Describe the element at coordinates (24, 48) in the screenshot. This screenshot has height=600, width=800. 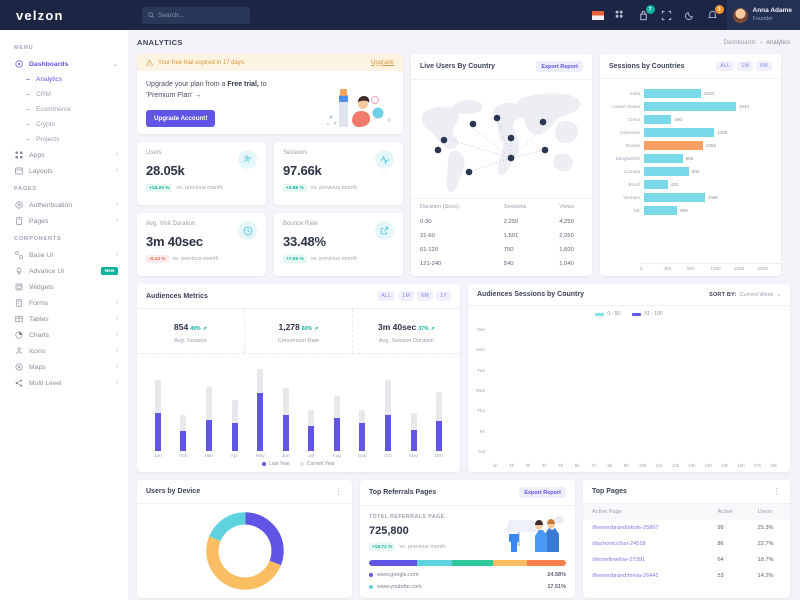
I see `sidebar-section-menu: MENU` at that location.